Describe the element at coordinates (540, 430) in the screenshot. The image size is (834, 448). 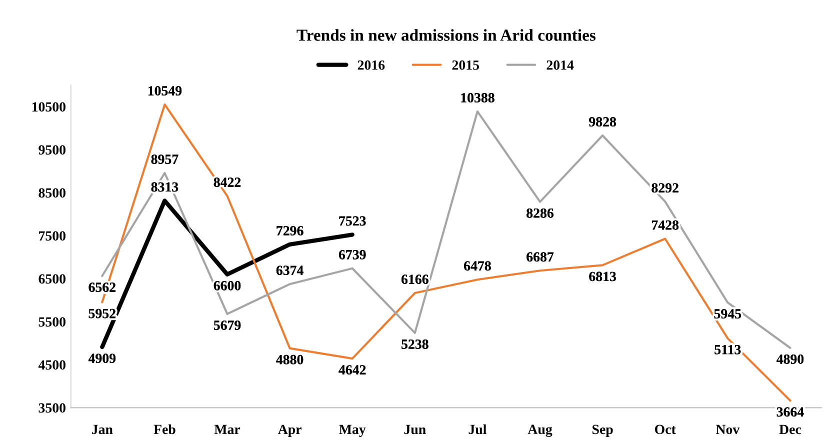
I see `x-tick-label: Aug` at that location.